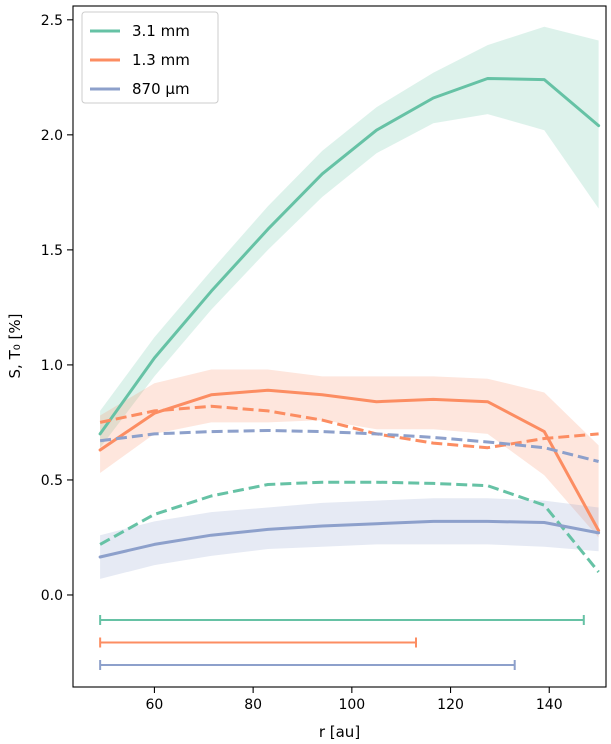  What do you see at coordinates (339, 732) in the screenshot?
I see `x-axis-label: r [au]` at bounding box center [339, 732].